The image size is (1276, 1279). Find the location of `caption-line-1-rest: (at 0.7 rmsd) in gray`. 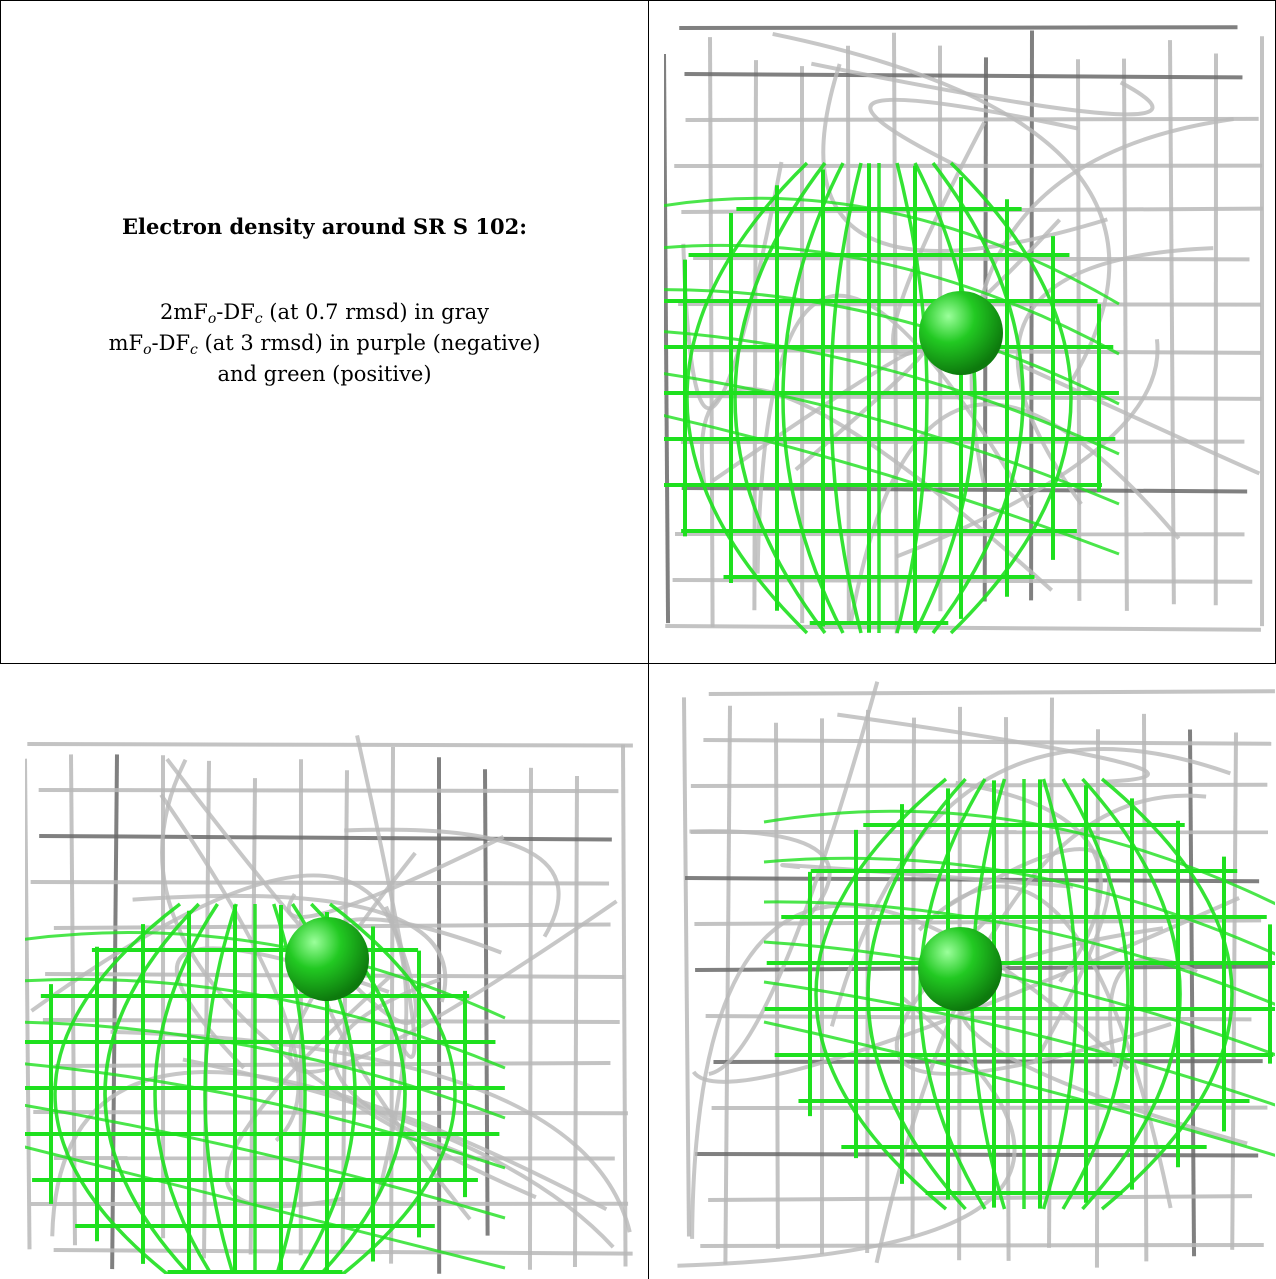

caption-line-1-rest: (at 0.7 rmsd) in gray is located at coordinates (376, 312).